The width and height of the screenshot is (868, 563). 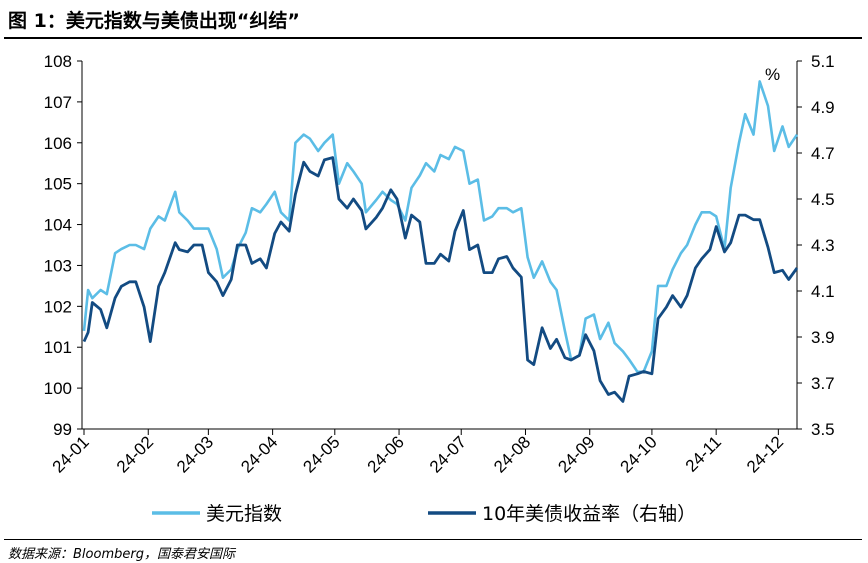 I want to click on left-tick-label: 105, so click(x=58, y=184).